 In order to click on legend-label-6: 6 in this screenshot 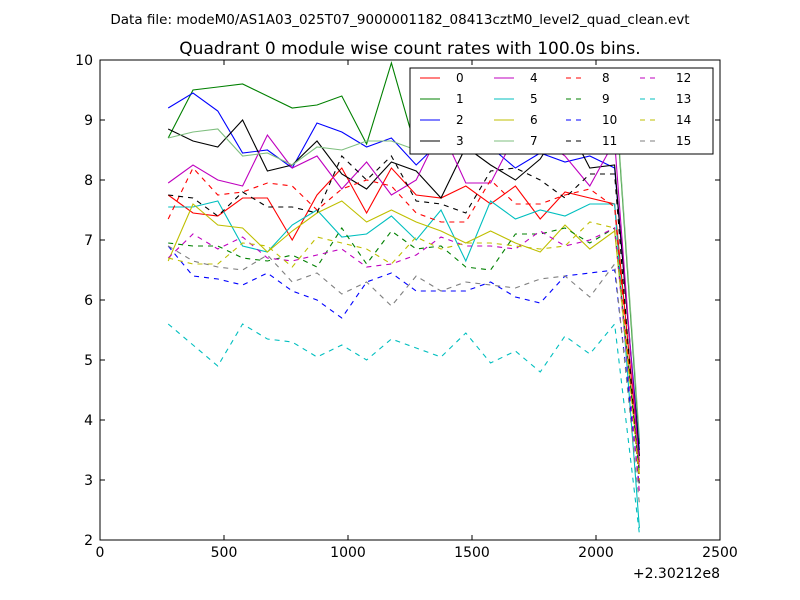, I will do `click(534, 120)`.